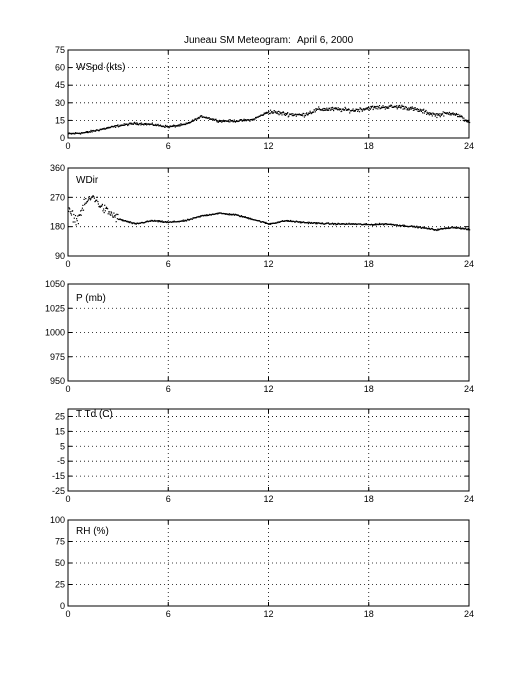  What do you see at coordinates (60, 103) in the screenshot?
I see `y-tick-label: 30` at bounding box center [60, 103].